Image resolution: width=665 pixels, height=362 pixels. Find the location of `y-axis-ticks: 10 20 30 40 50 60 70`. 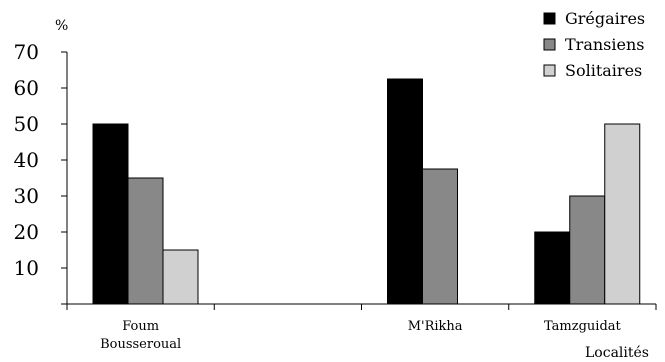

y-axis-ticks: 10 20 30 40 50 60 70 is located at coordinates (40, 172).